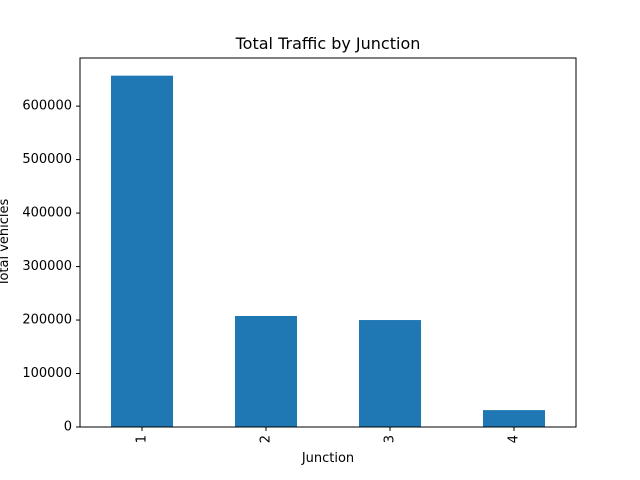 The image size is (640, 480). Describe the element at coordinates (266, 439) in the screenshot. I see `x-tick-label: 2` at that location.